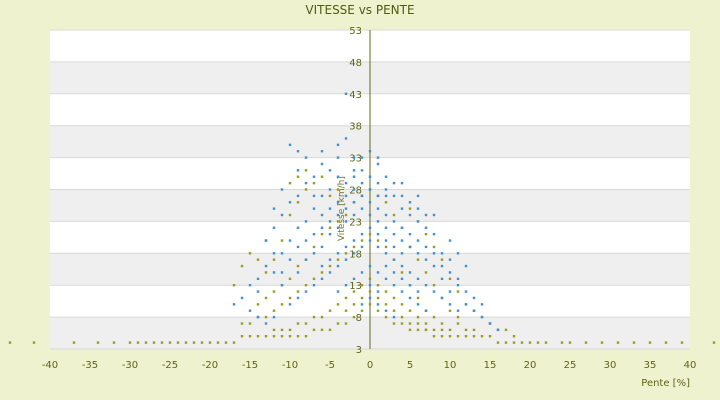  Describe the element at coordinates (650, 365) in the screenshot. I see `x-tick-label: 35` at that location.